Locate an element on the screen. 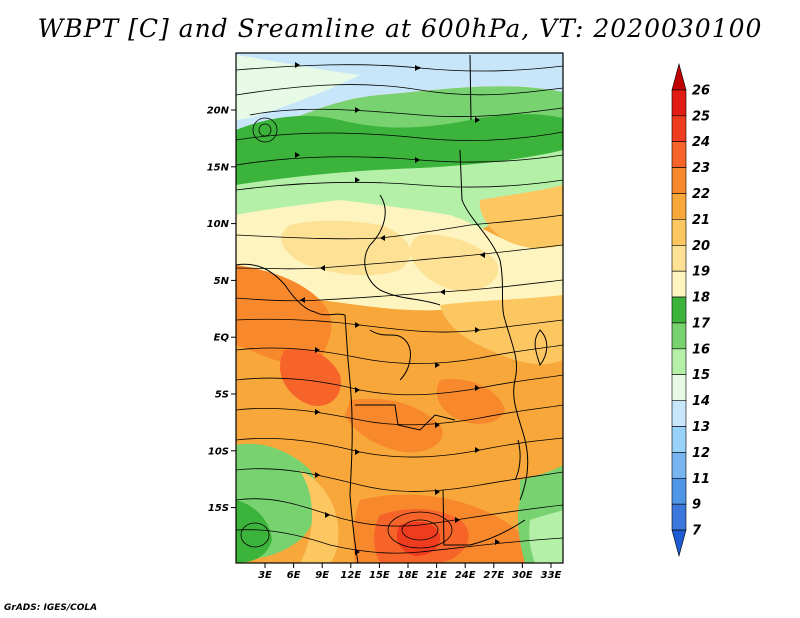 The height and width of the screenshot is (618, 800). coastline-west is located at coordinates (291, 289).